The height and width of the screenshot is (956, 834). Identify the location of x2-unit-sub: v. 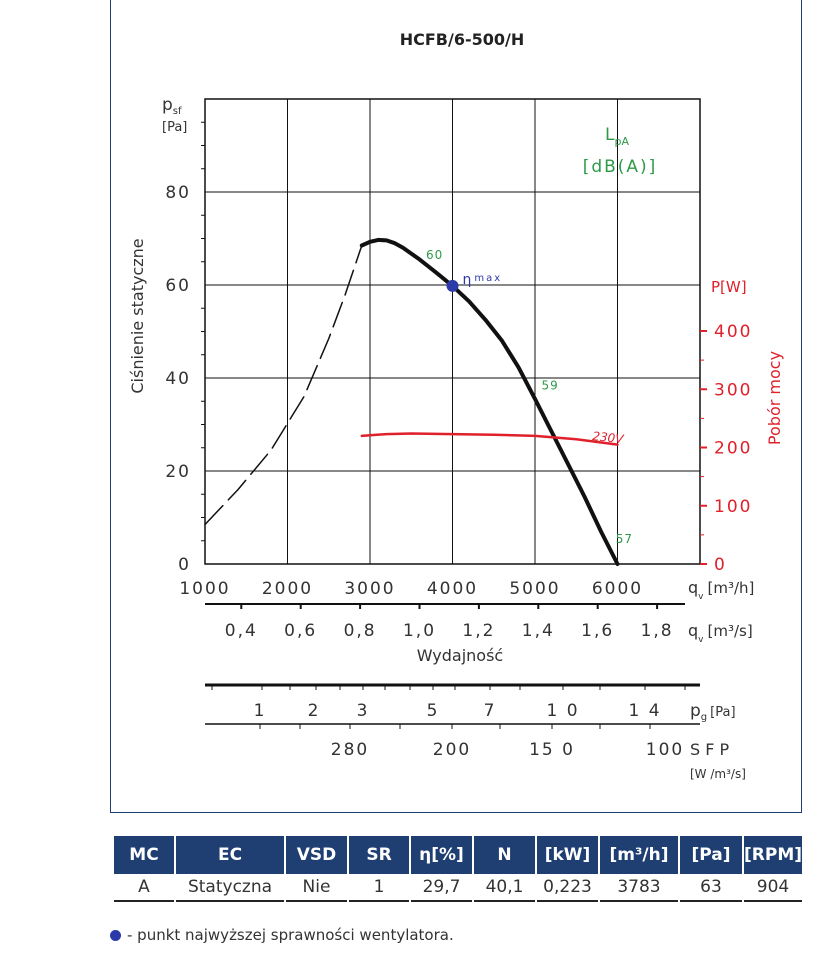
(701, 640).